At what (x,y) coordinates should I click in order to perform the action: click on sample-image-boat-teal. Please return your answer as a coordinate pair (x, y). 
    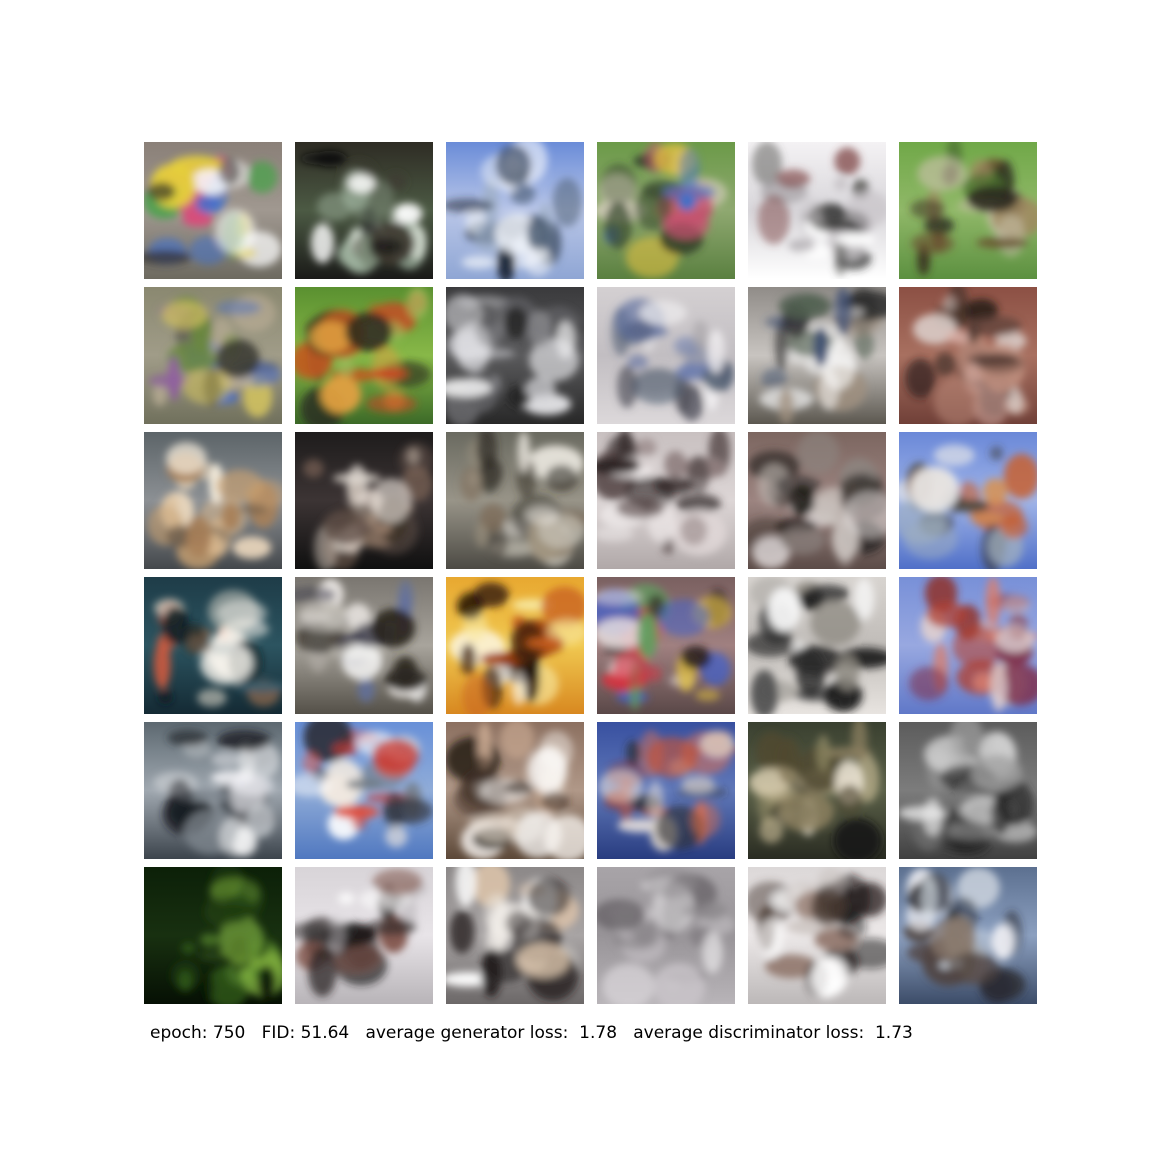
    Looking at the image, I should click on (213, 645).